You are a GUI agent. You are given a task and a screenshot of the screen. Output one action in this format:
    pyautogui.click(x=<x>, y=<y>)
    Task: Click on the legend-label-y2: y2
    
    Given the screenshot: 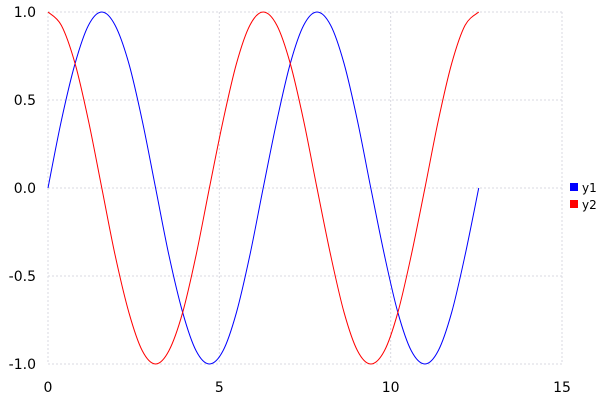 What is the action you would take?
    pyautogui.click(x=589, y=205)
    